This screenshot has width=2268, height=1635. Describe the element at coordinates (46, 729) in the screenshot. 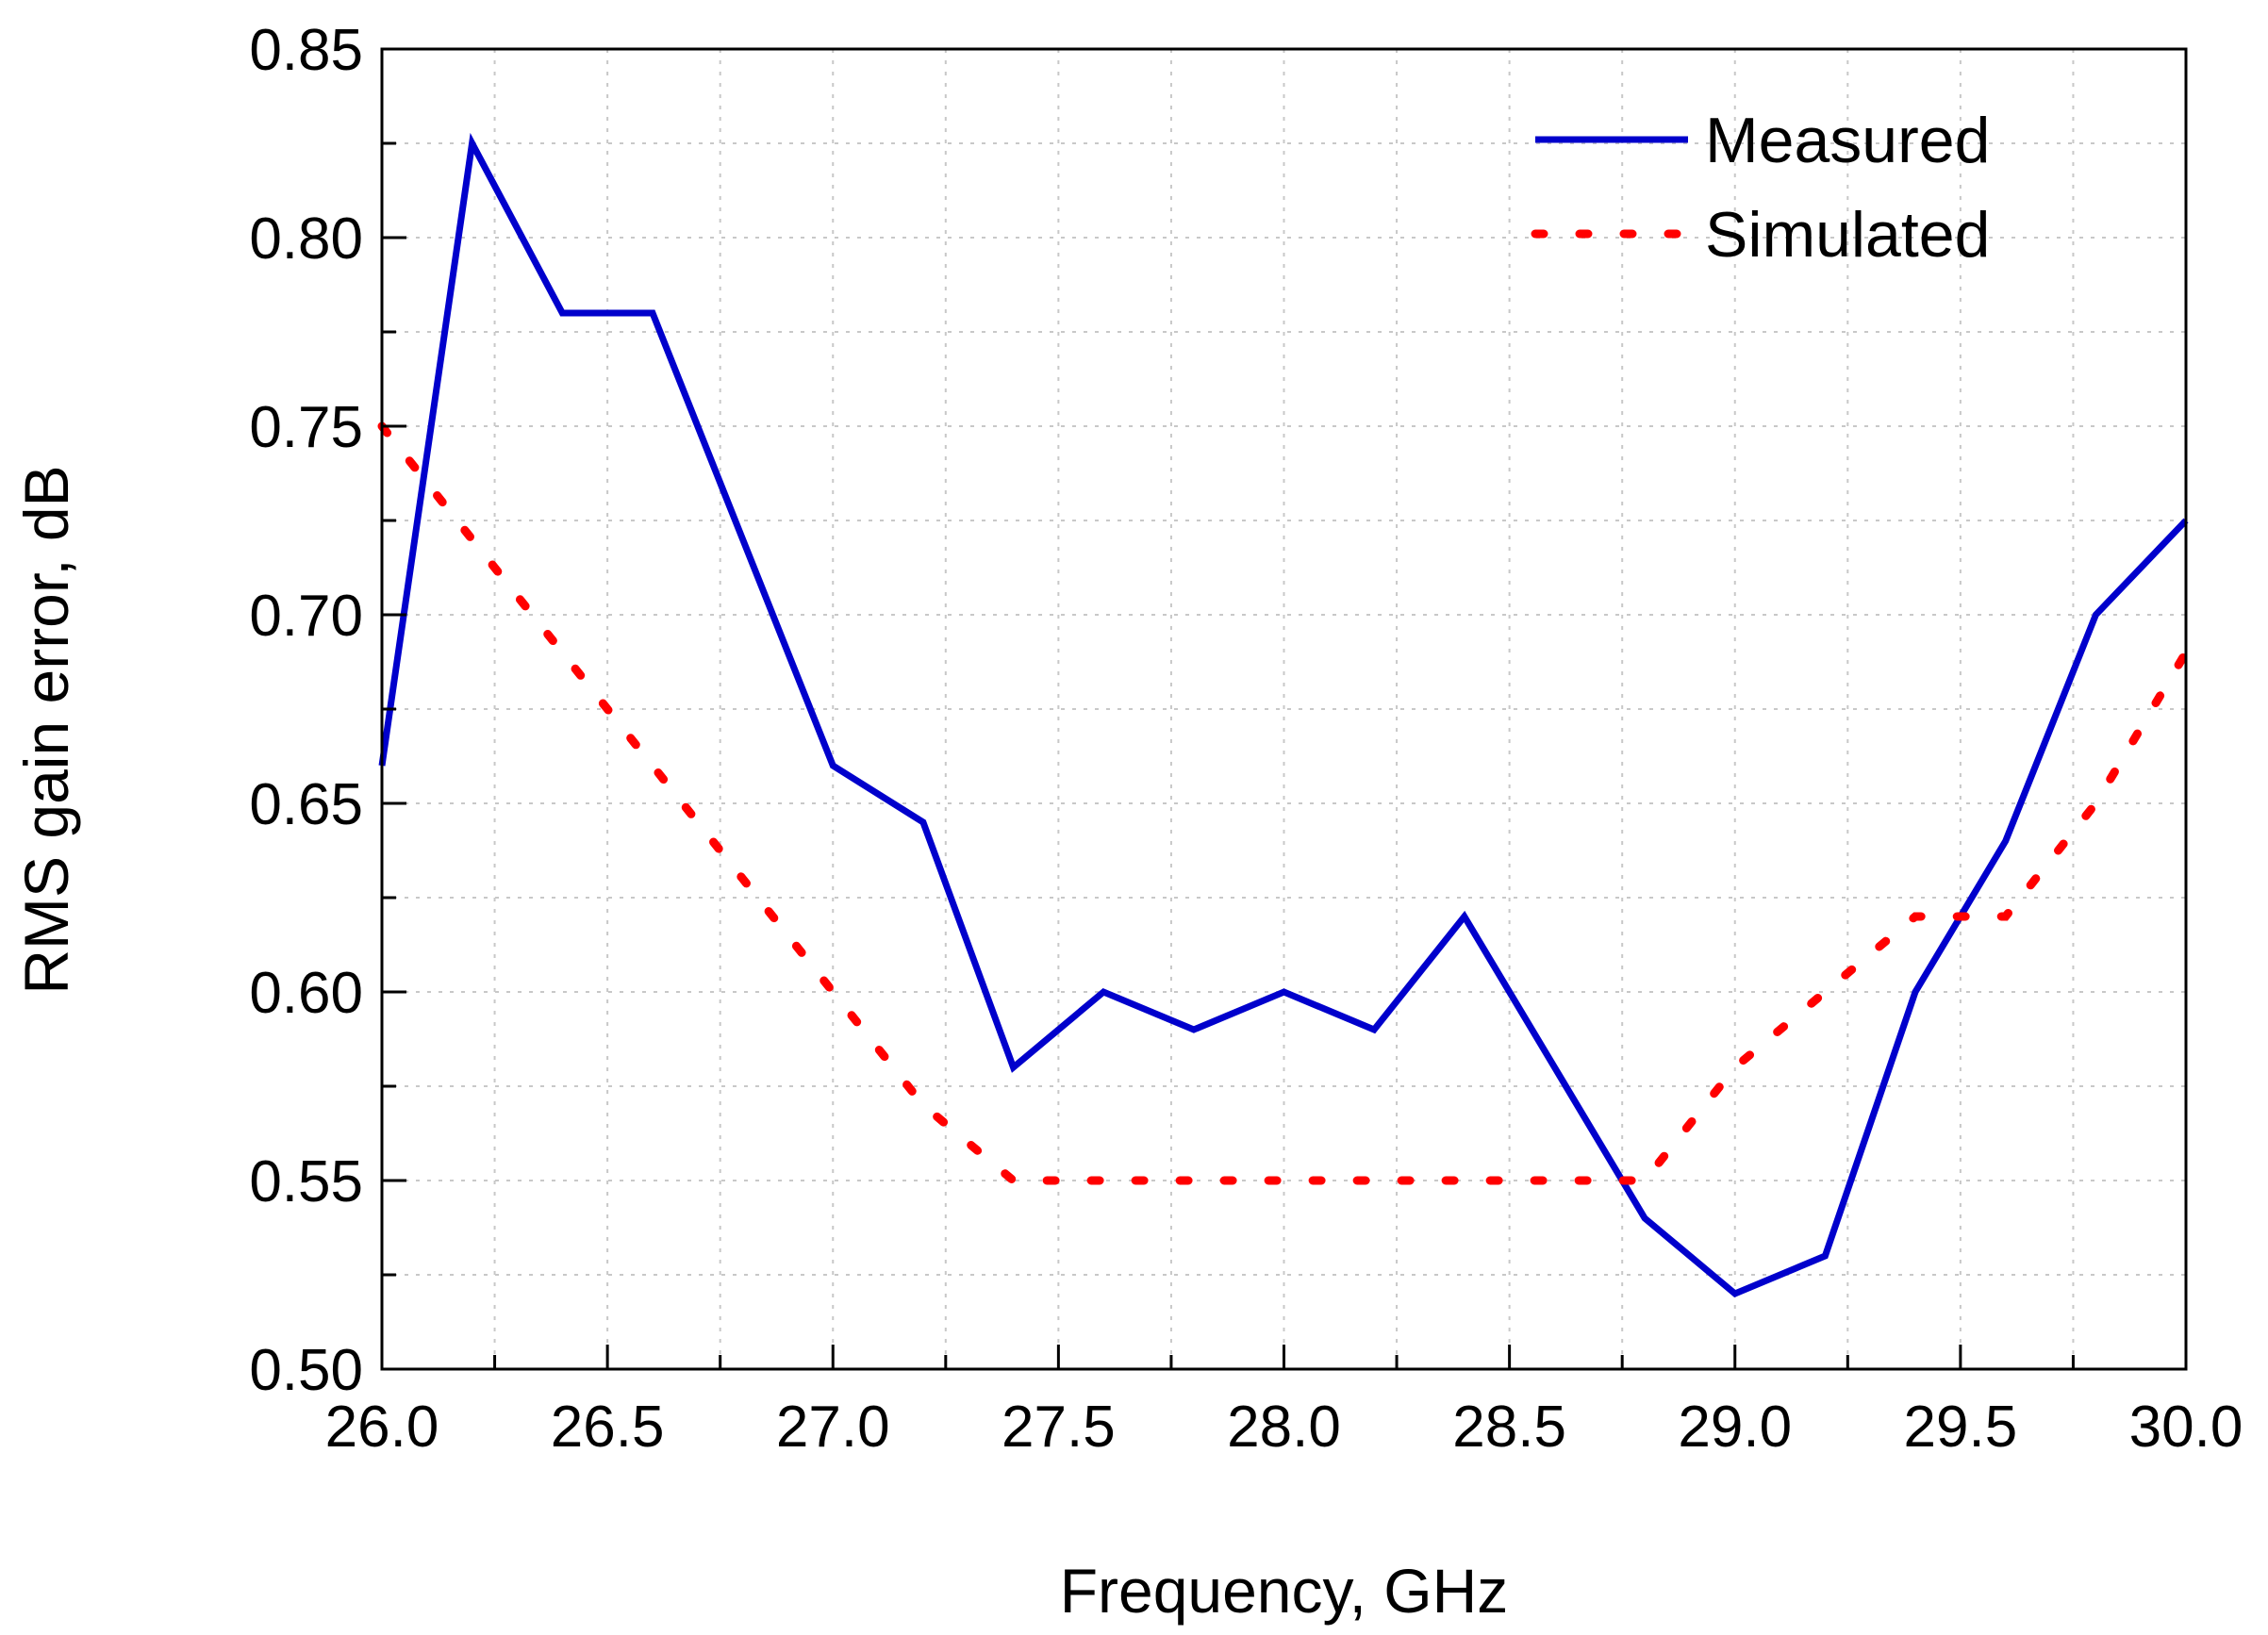

I see `y-axis-title: RMS gain error, dB` at that location.